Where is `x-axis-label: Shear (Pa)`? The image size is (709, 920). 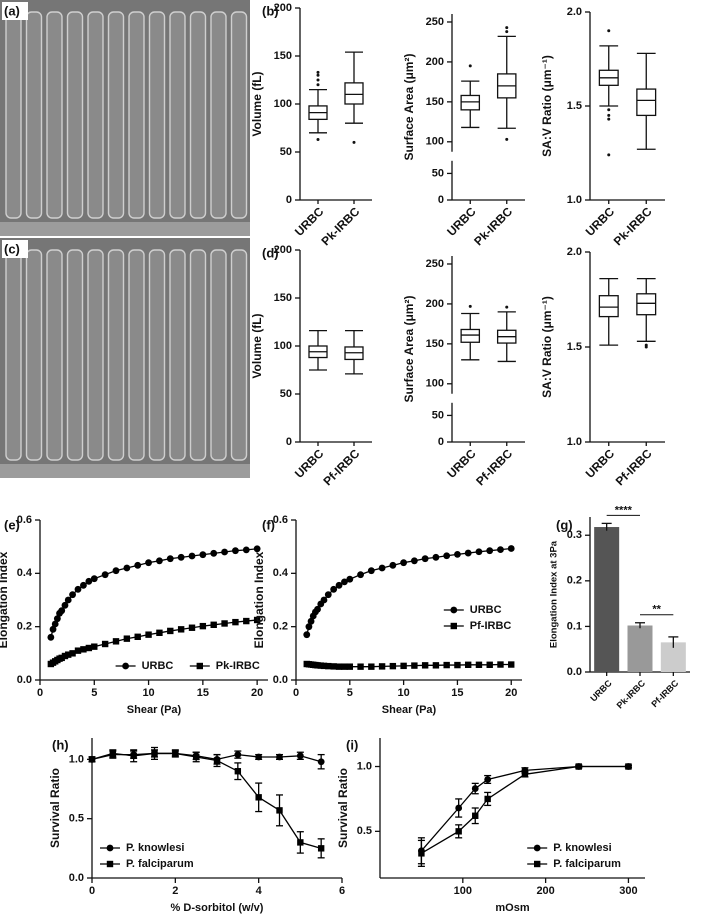
x-axis-label: Shear (Pa) is located at coordinates (154, 710).